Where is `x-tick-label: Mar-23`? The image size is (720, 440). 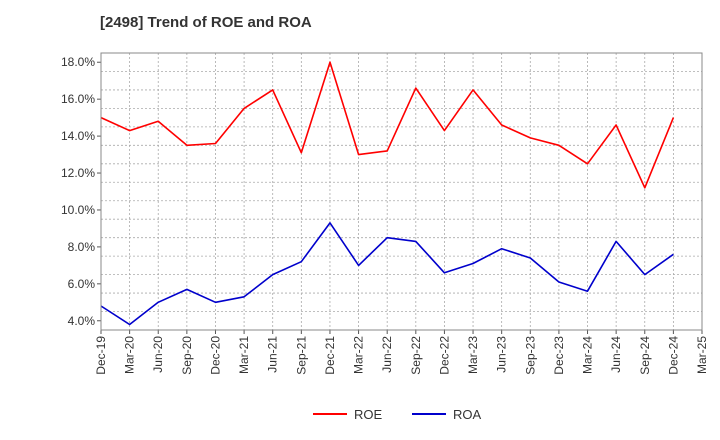
x-tick-label: Mar-23 is located at coordinates (473, 355).